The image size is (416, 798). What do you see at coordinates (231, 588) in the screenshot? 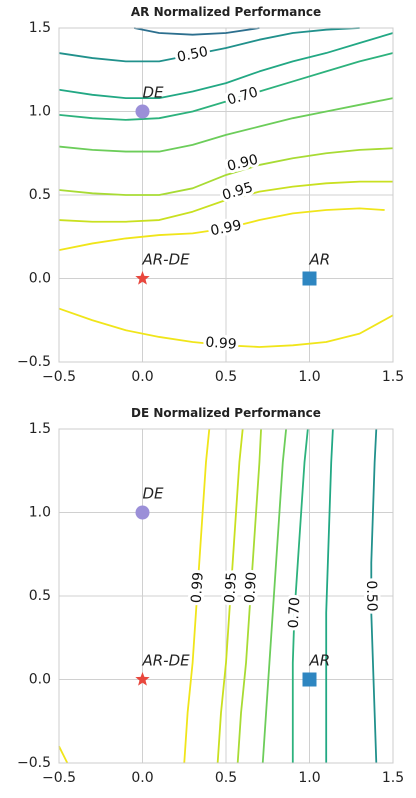
I see `contour-label: 0.95` at bounding box center [231, 588].